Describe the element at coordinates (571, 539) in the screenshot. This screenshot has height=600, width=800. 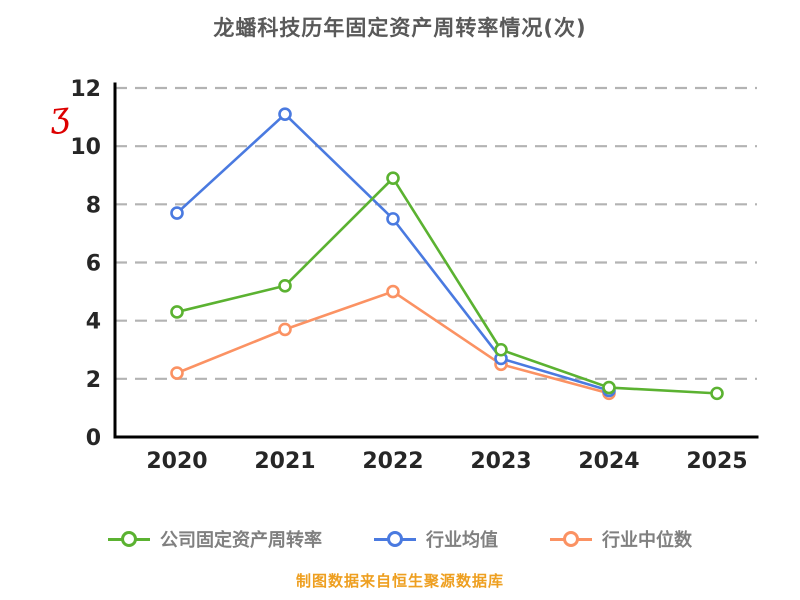
I see `orange-circle-marker-icon` at that location.